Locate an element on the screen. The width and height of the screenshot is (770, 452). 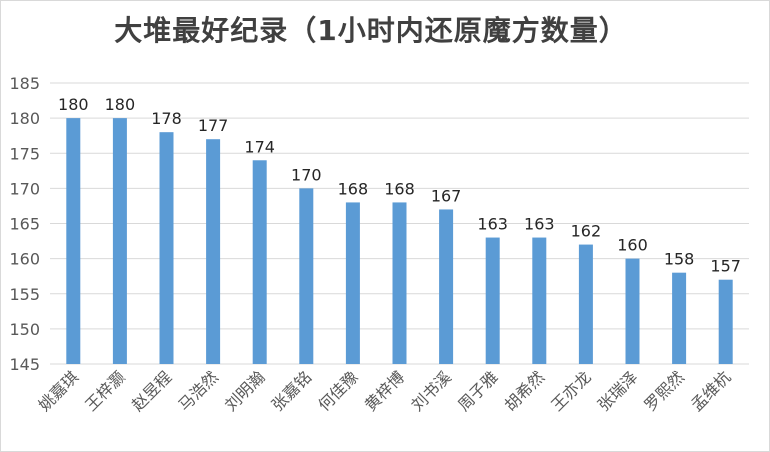
data-label: 158 is located at coordinates (679, 259).